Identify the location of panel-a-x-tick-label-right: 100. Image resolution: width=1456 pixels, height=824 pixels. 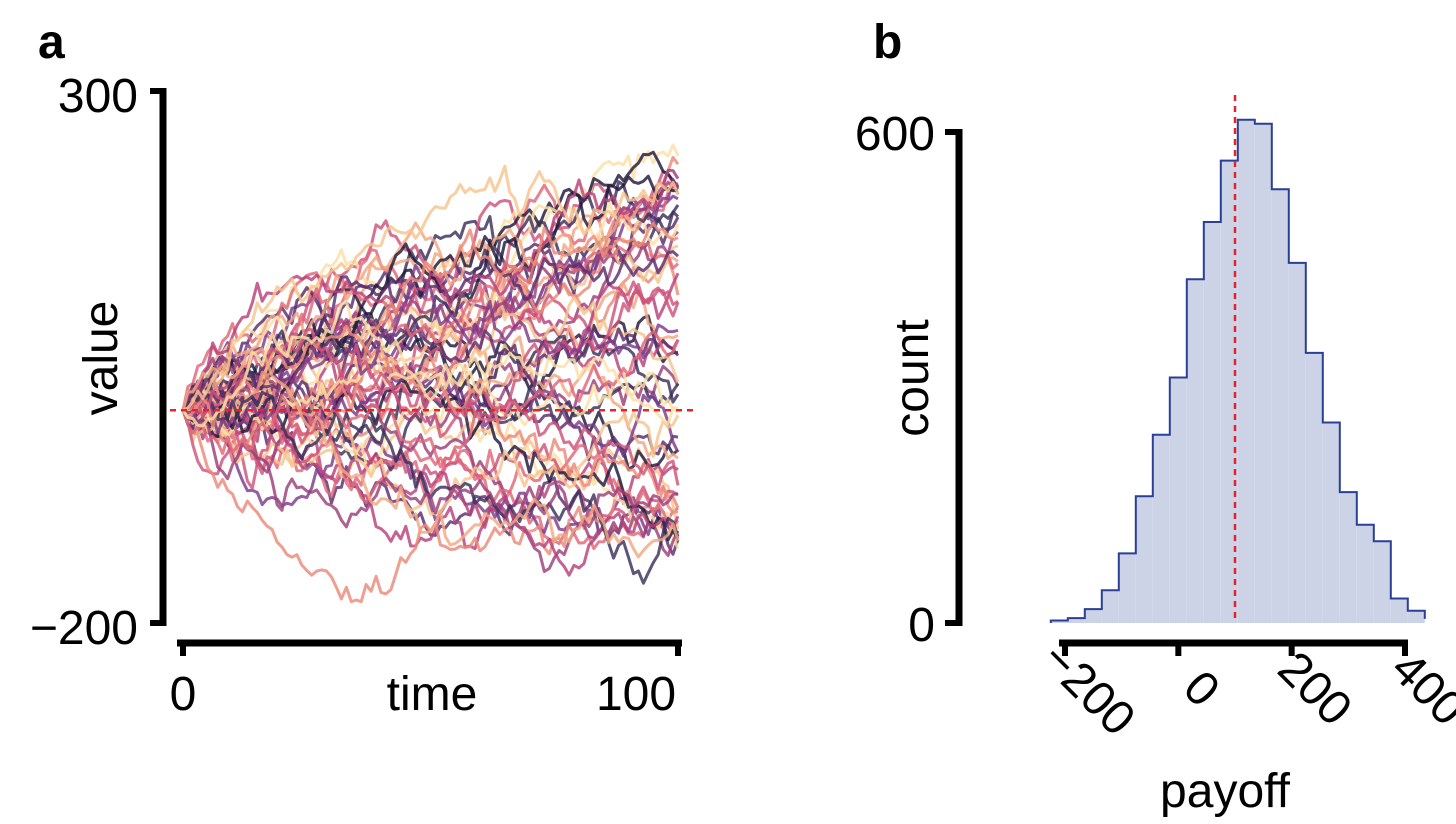
(636, 694).